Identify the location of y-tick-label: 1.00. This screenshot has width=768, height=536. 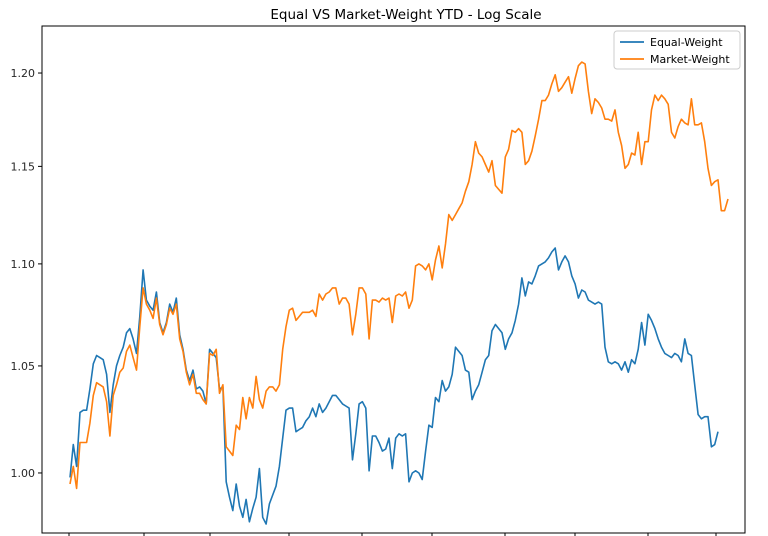
(23, 473).